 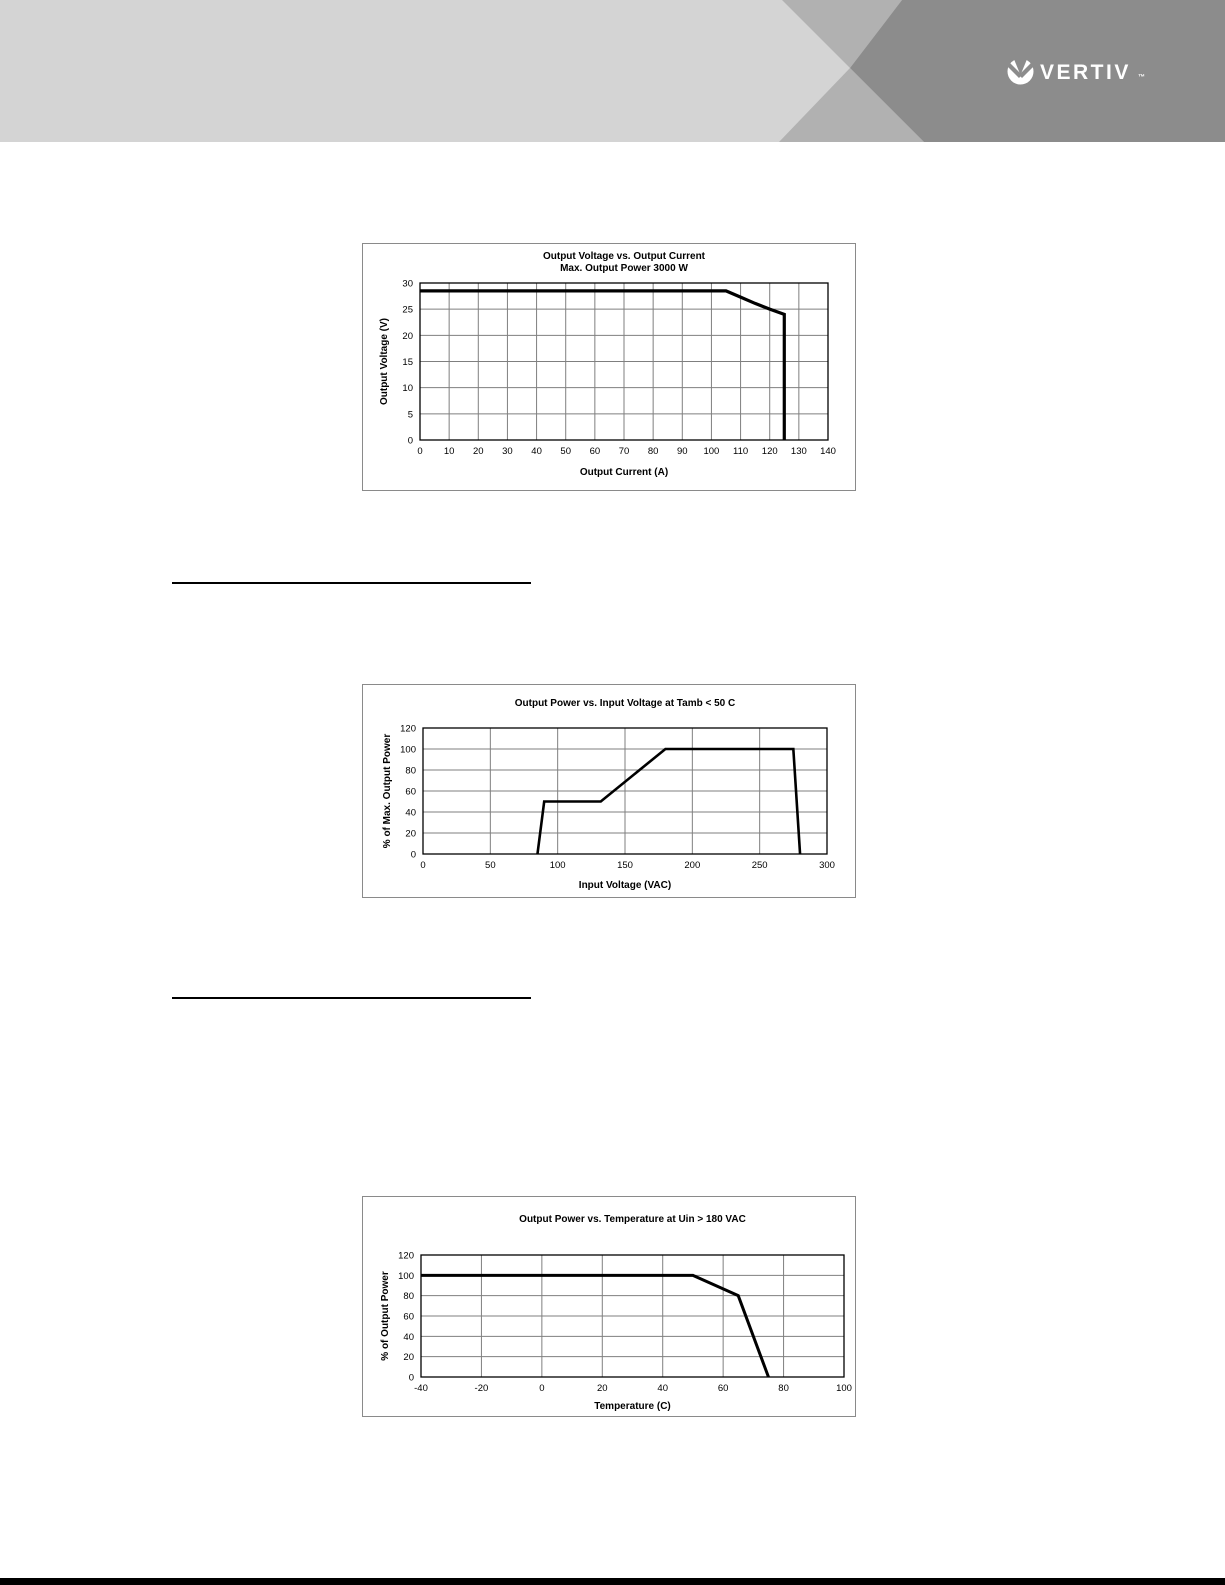 What do you see at coordinates (612, 71) in the screenshot?
I see `header-banner: VERTIV ™` at bounding box center [612, 71].